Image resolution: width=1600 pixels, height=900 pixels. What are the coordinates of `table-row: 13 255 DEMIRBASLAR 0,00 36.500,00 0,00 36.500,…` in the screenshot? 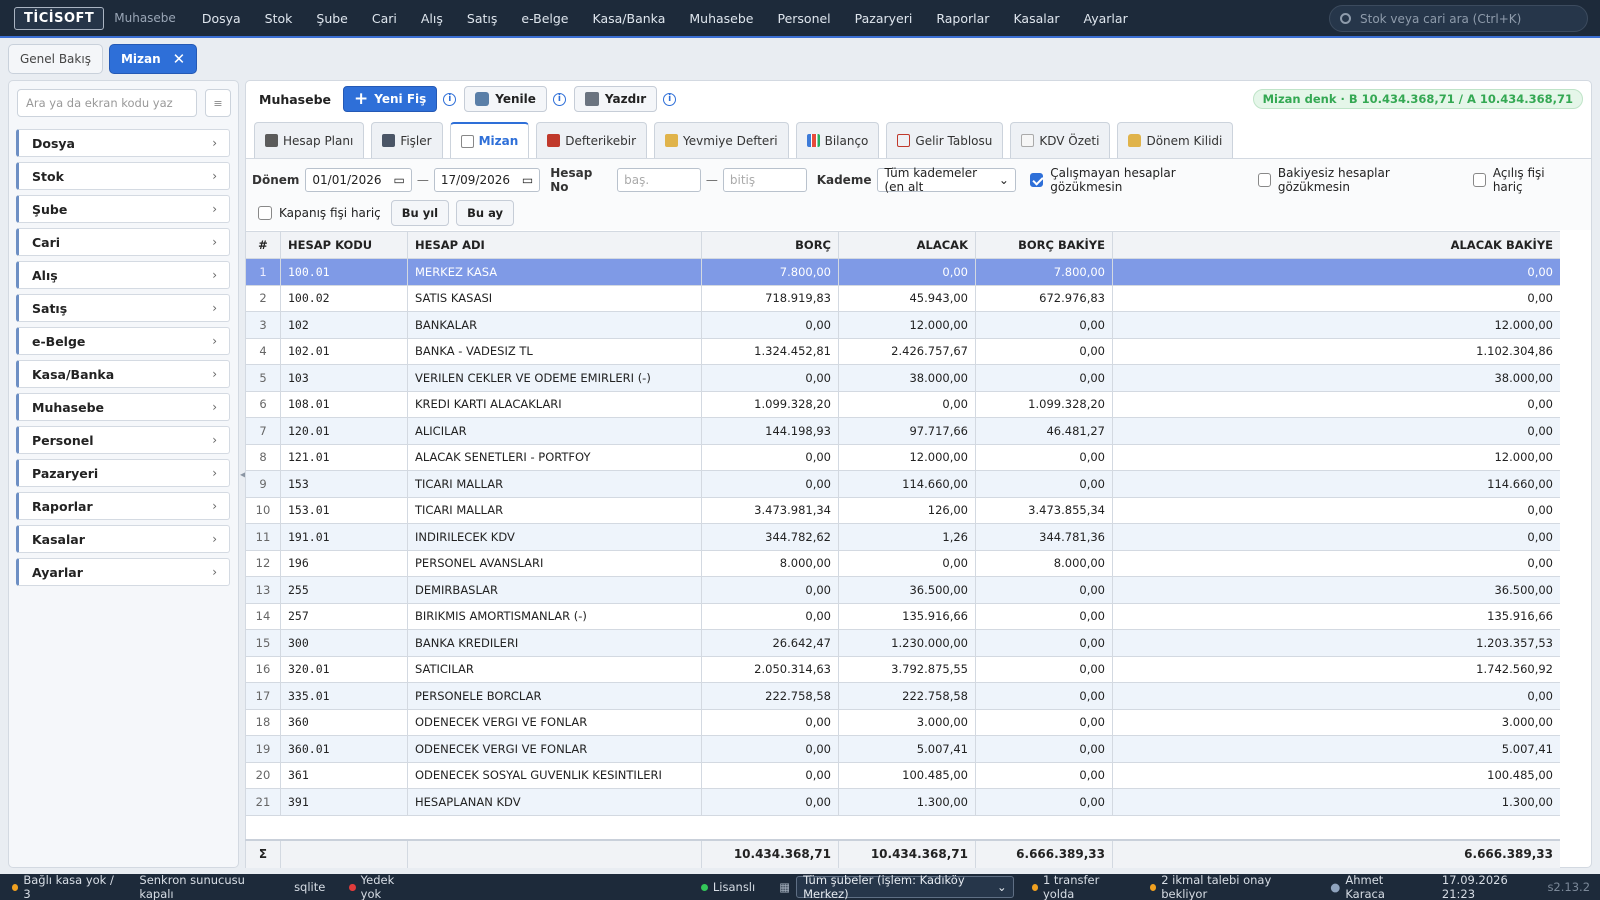 It's located at (902, 590).